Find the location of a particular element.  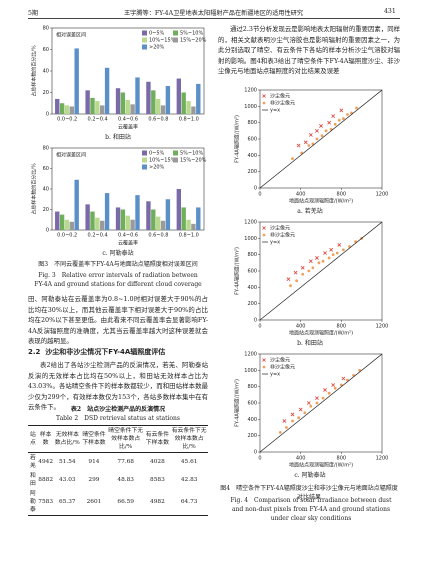

table-cell: 8583 is located at coordinates (157, 480).